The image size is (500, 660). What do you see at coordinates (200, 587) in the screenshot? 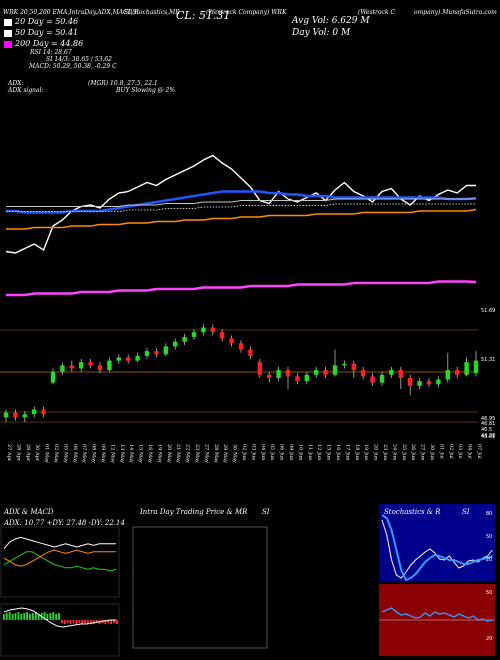
I see `intraday-panel-frame` at bounding box center [200, 587].